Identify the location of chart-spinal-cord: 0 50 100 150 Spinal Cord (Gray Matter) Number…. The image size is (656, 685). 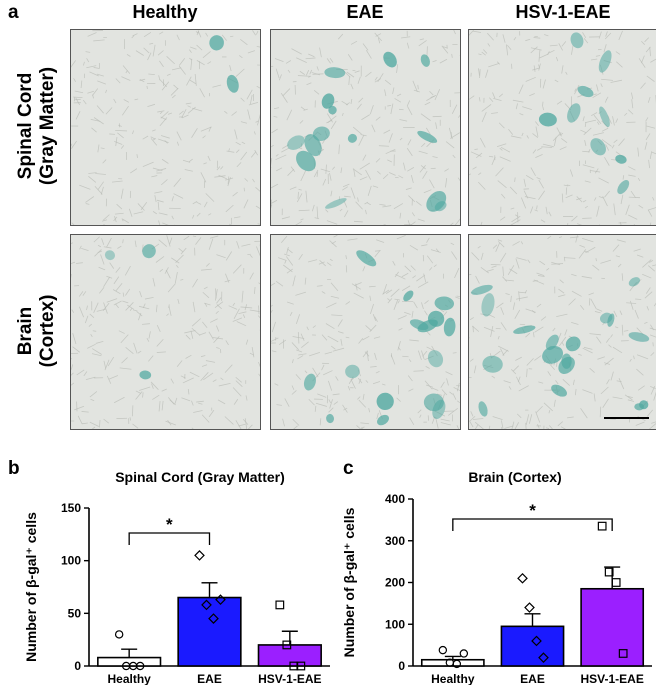
(176, 577).